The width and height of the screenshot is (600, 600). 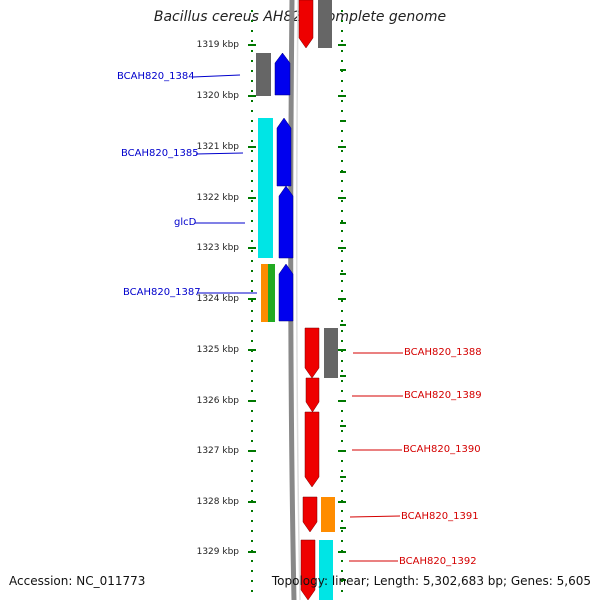 What do you see at coordinates (438, 561) in the screenshot?
I see `reverse-gene-label: BCAH820_1392` at bounding box center [438, 561].